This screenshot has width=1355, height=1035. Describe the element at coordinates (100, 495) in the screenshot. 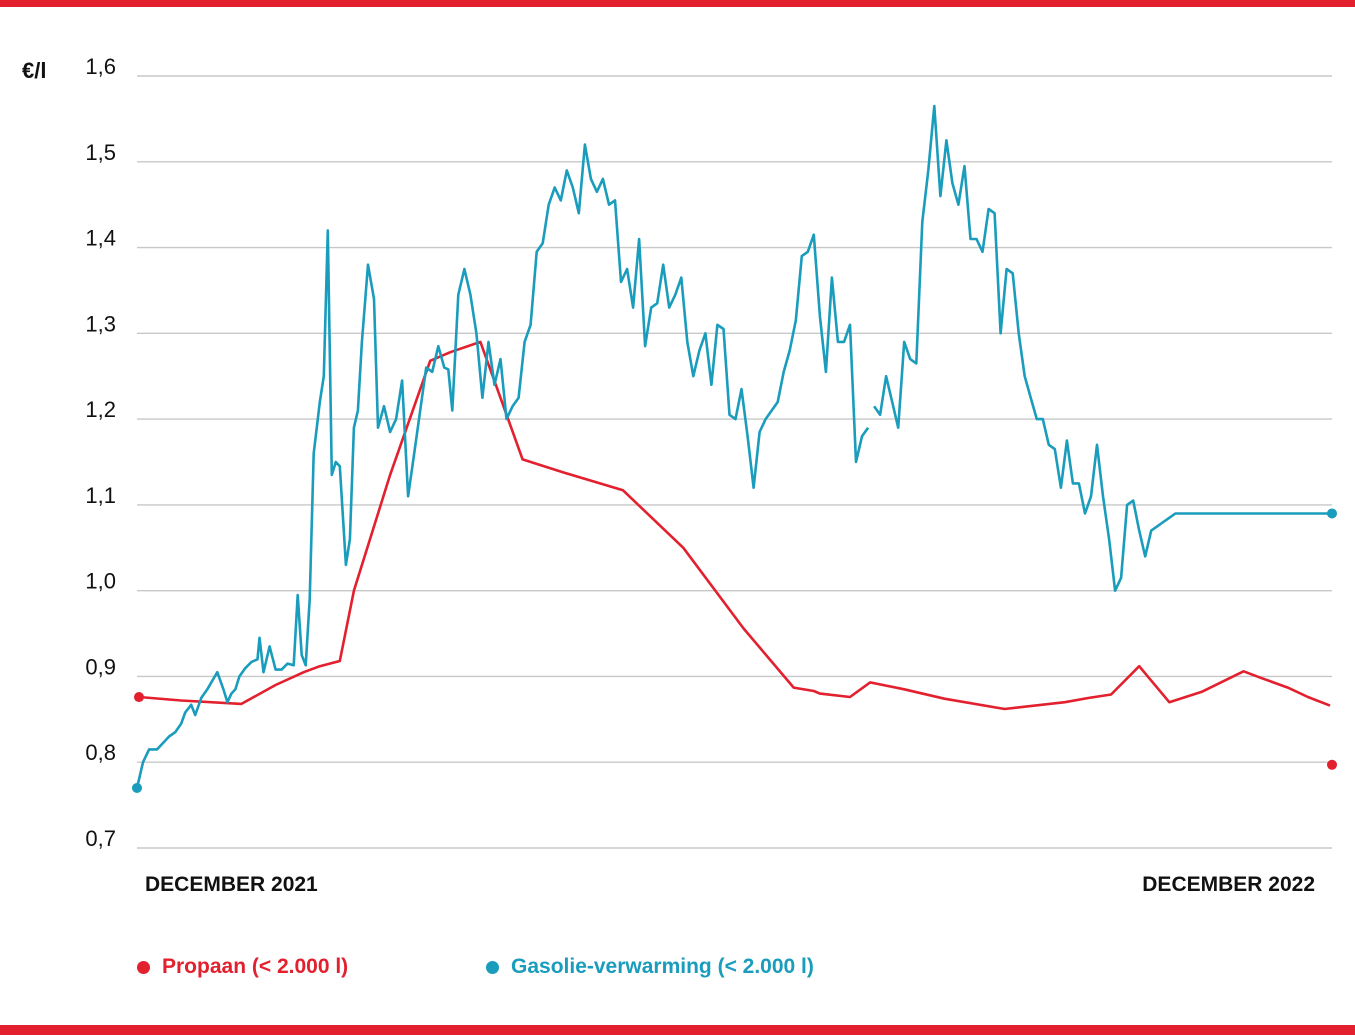

I see `y-tick-label: 1,1` at that location.